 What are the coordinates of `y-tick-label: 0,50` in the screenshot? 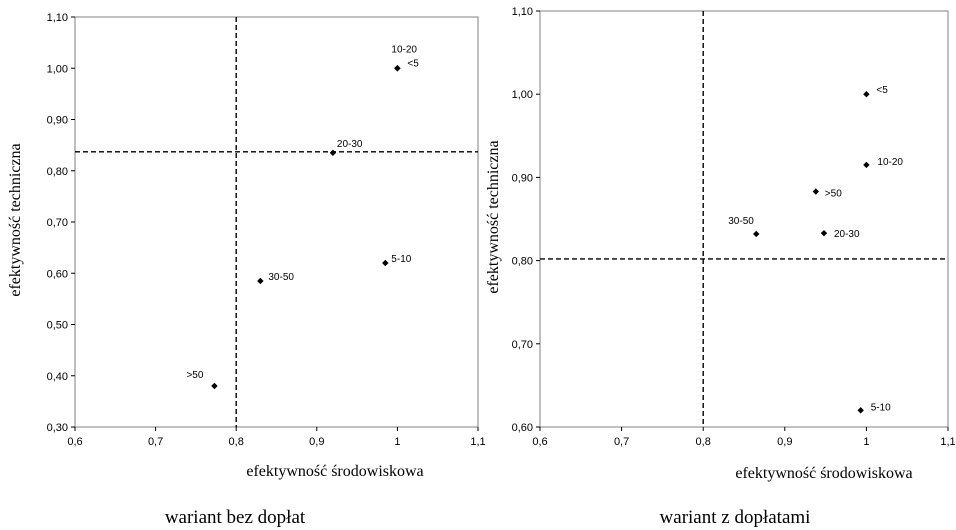 It's located at (57, 326).